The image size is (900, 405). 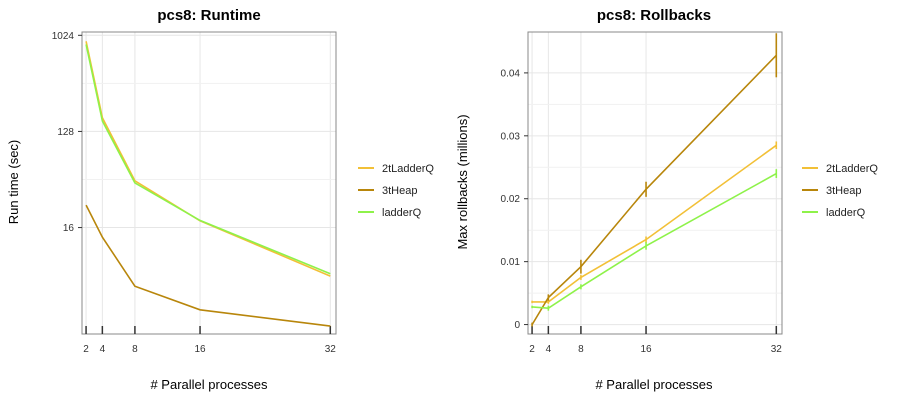 I want to click on runtime-x-tick-label: 16, so click(x=200, y=349).